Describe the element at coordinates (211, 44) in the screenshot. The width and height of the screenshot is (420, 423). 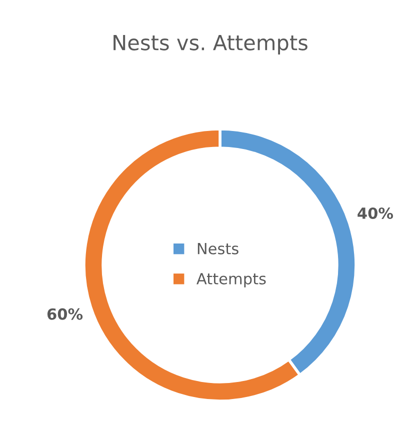
I see `chart-title: Nests vs. Attempts` at that location.